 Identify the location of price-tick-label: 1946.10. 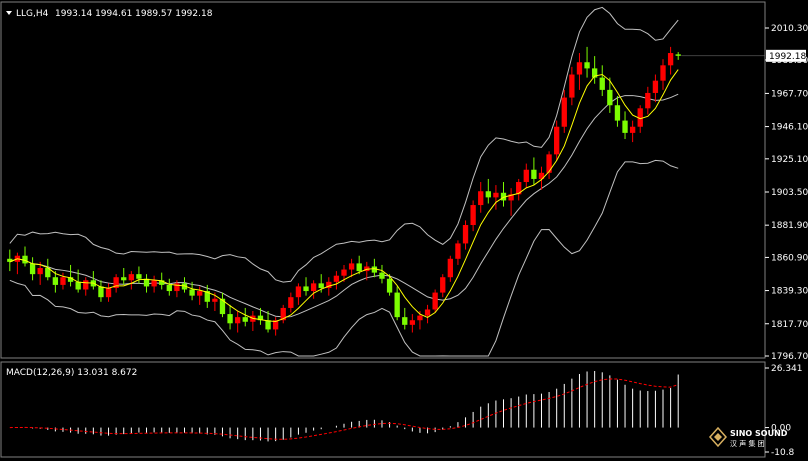
(789, 128).